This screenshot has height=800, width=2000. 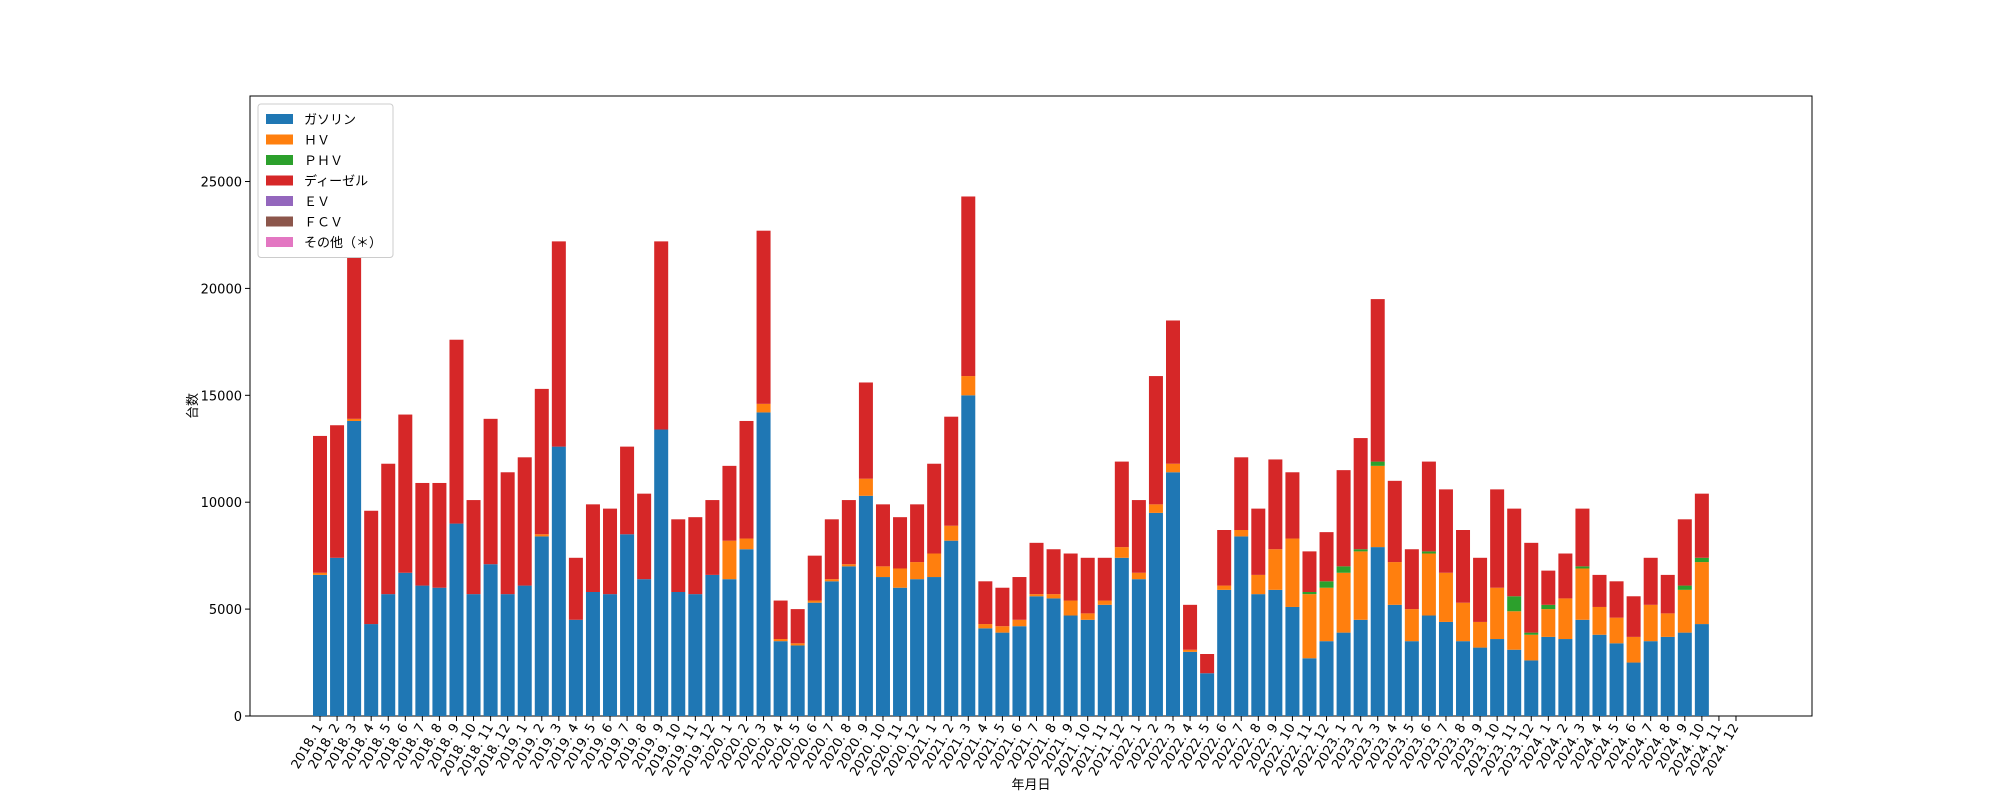 What do you see at coordinates (221, 503) in the screenshot?
I see `y-tick-label: 10000` at bounding box center [221, 503].